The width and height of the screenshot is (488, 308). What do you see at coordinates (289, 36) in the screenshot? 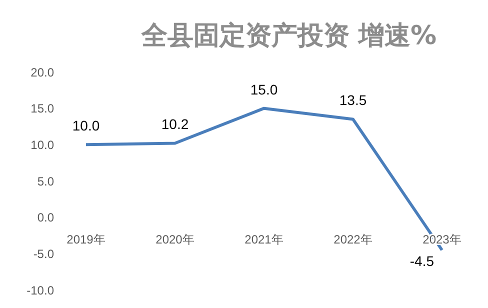
I see `chart-title: 全县固定资产投资 增速%` at bounding box center [289, 36].